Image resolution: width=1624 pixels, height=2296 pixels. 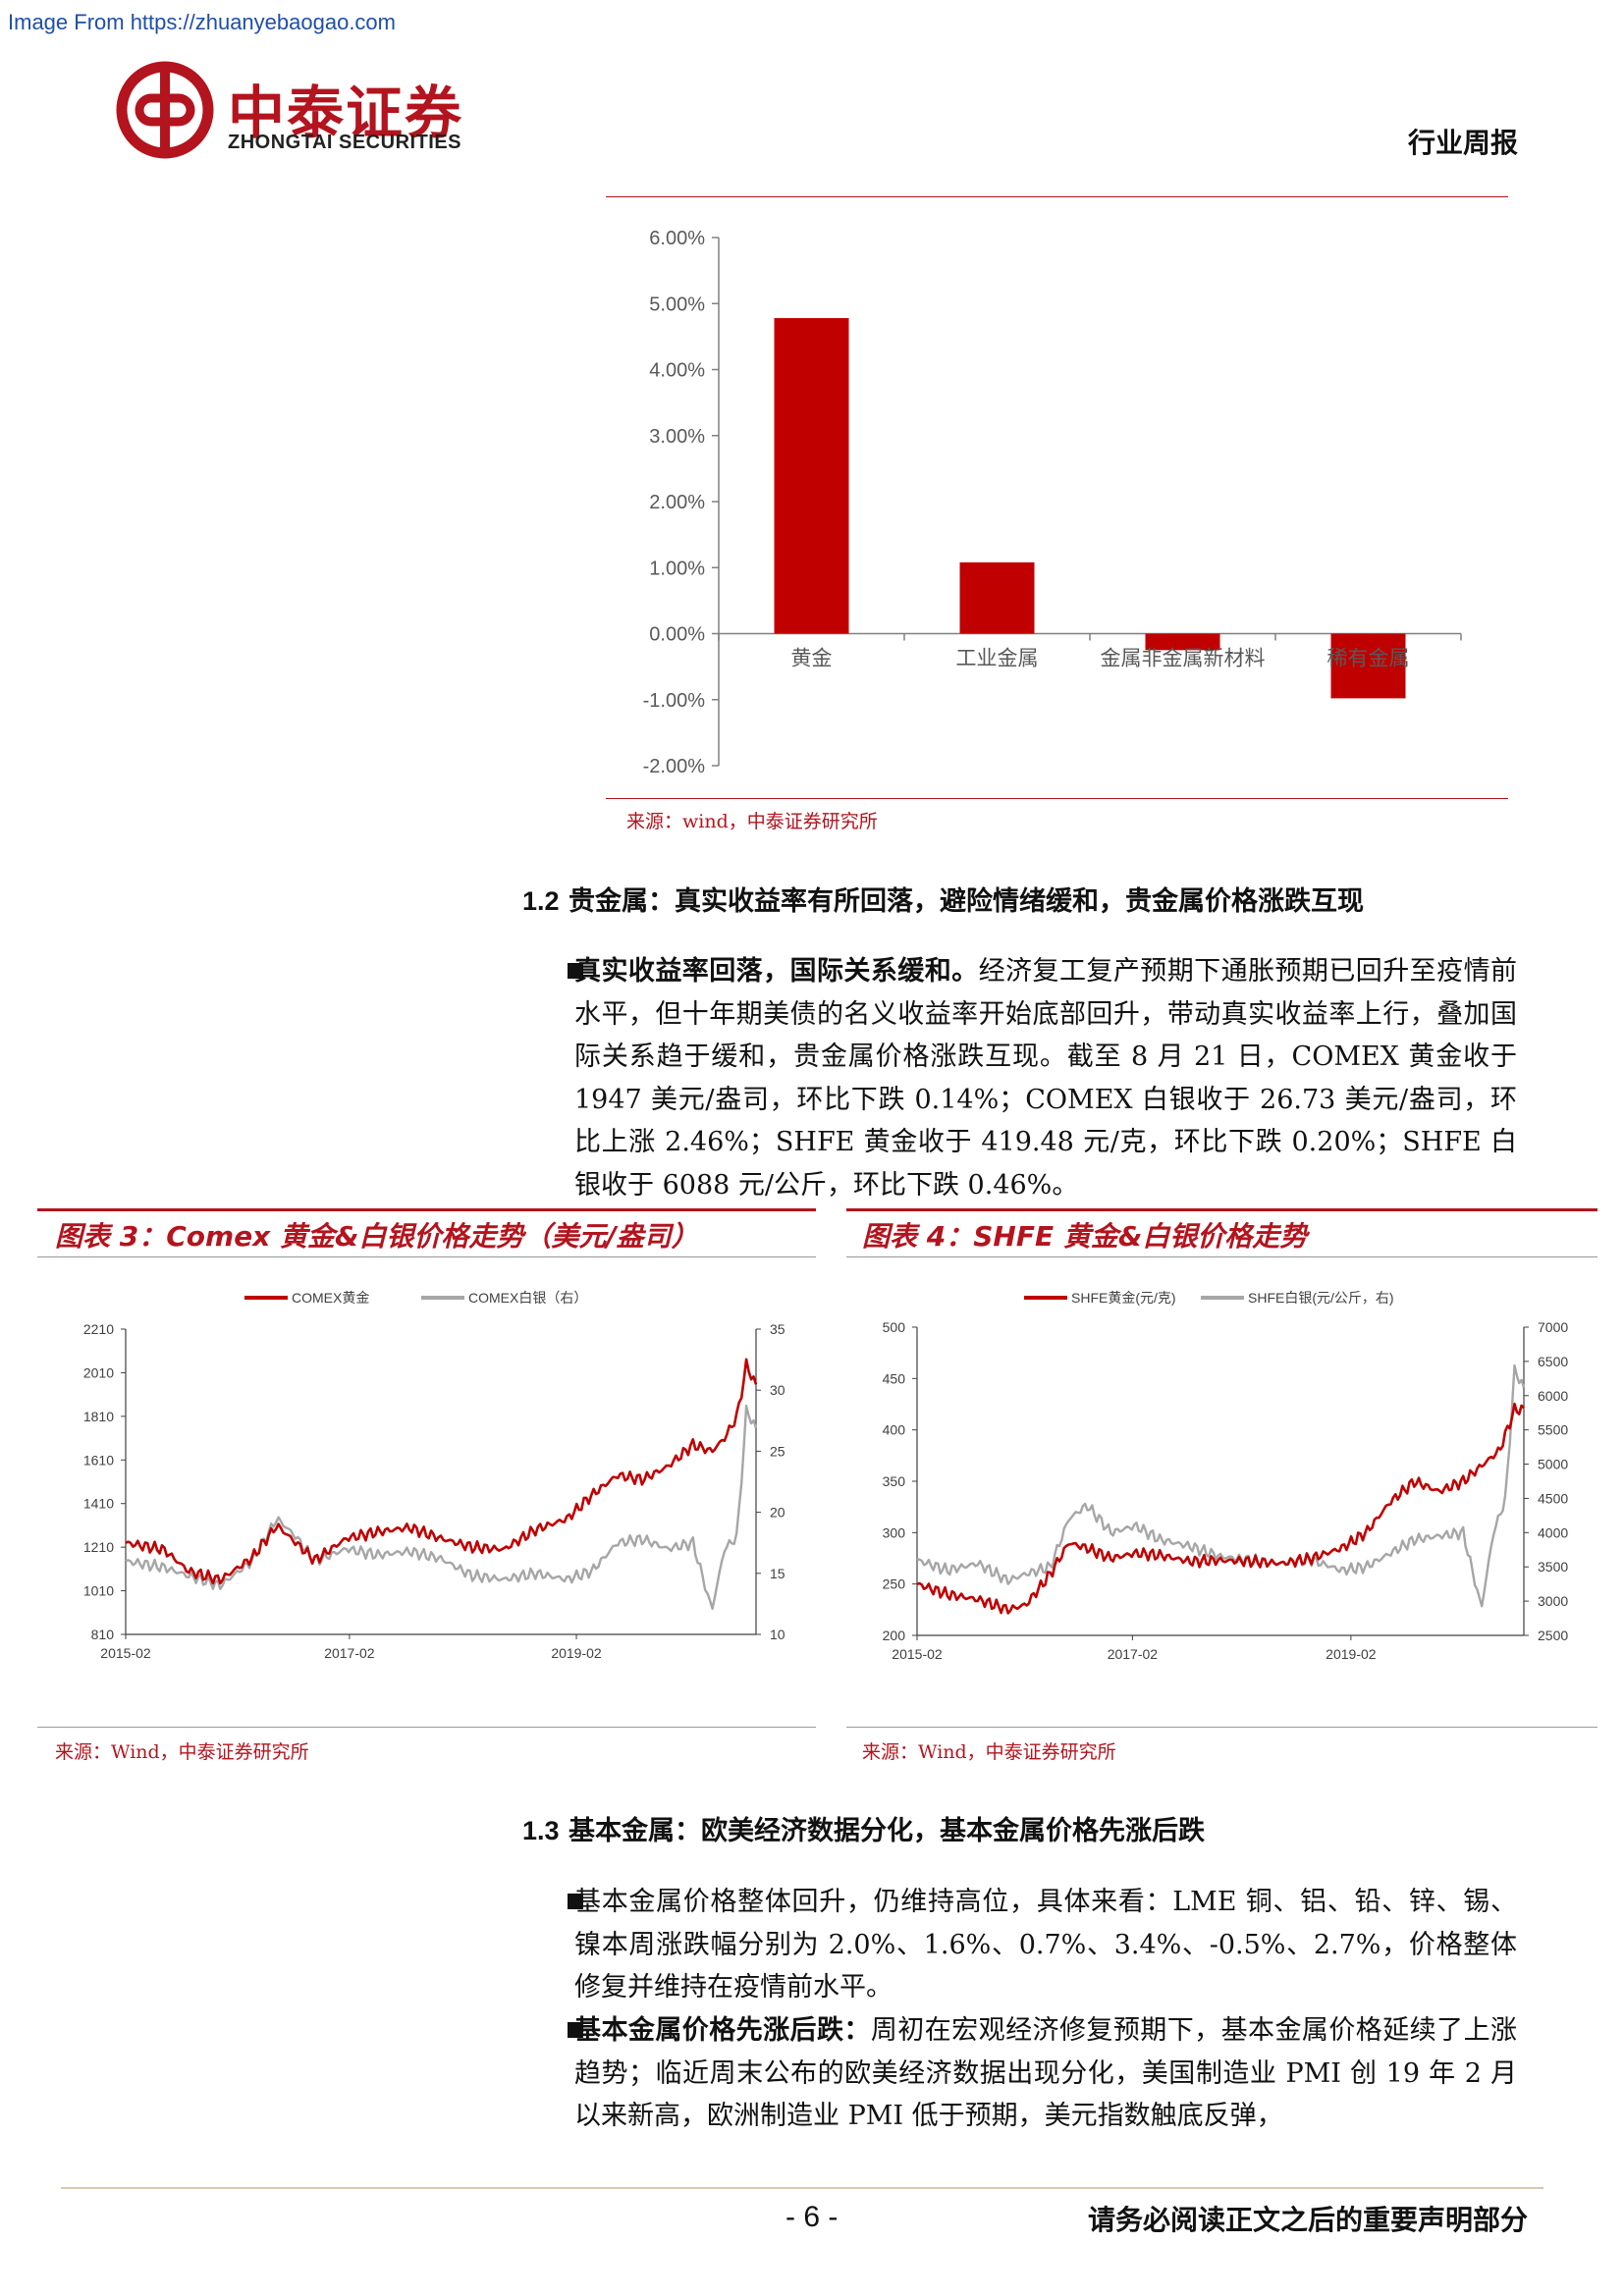 I want to click on figure4-top-rule, so click(x=1221, y=1209).